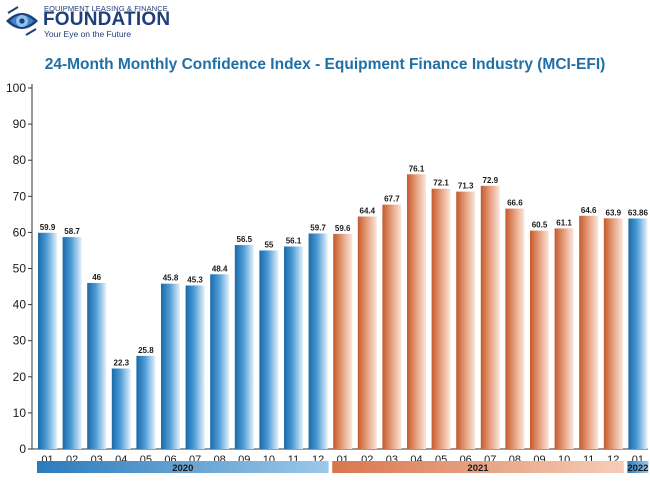 The image size is (650, 484). I want to click on bar-data-label: 60.5, so click(540, 225).